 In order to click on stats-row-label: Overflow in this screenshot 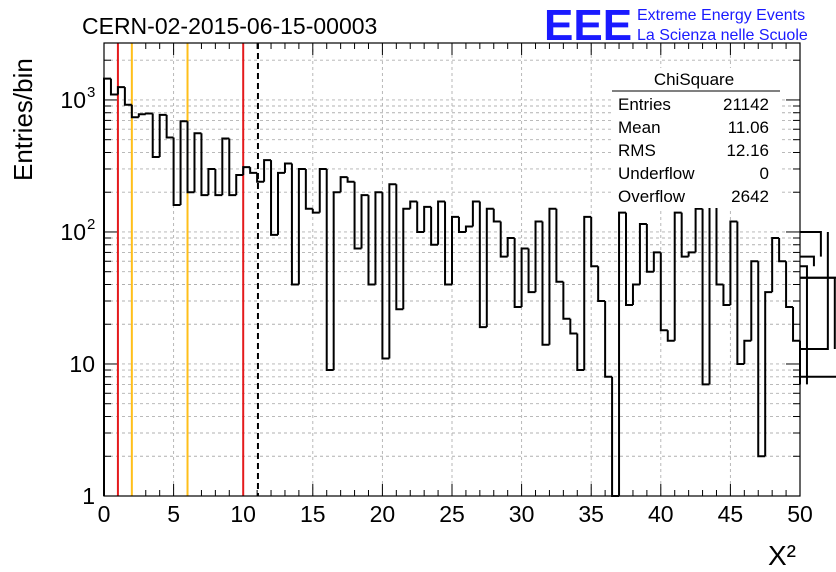, I will do `click(652, 196)`.